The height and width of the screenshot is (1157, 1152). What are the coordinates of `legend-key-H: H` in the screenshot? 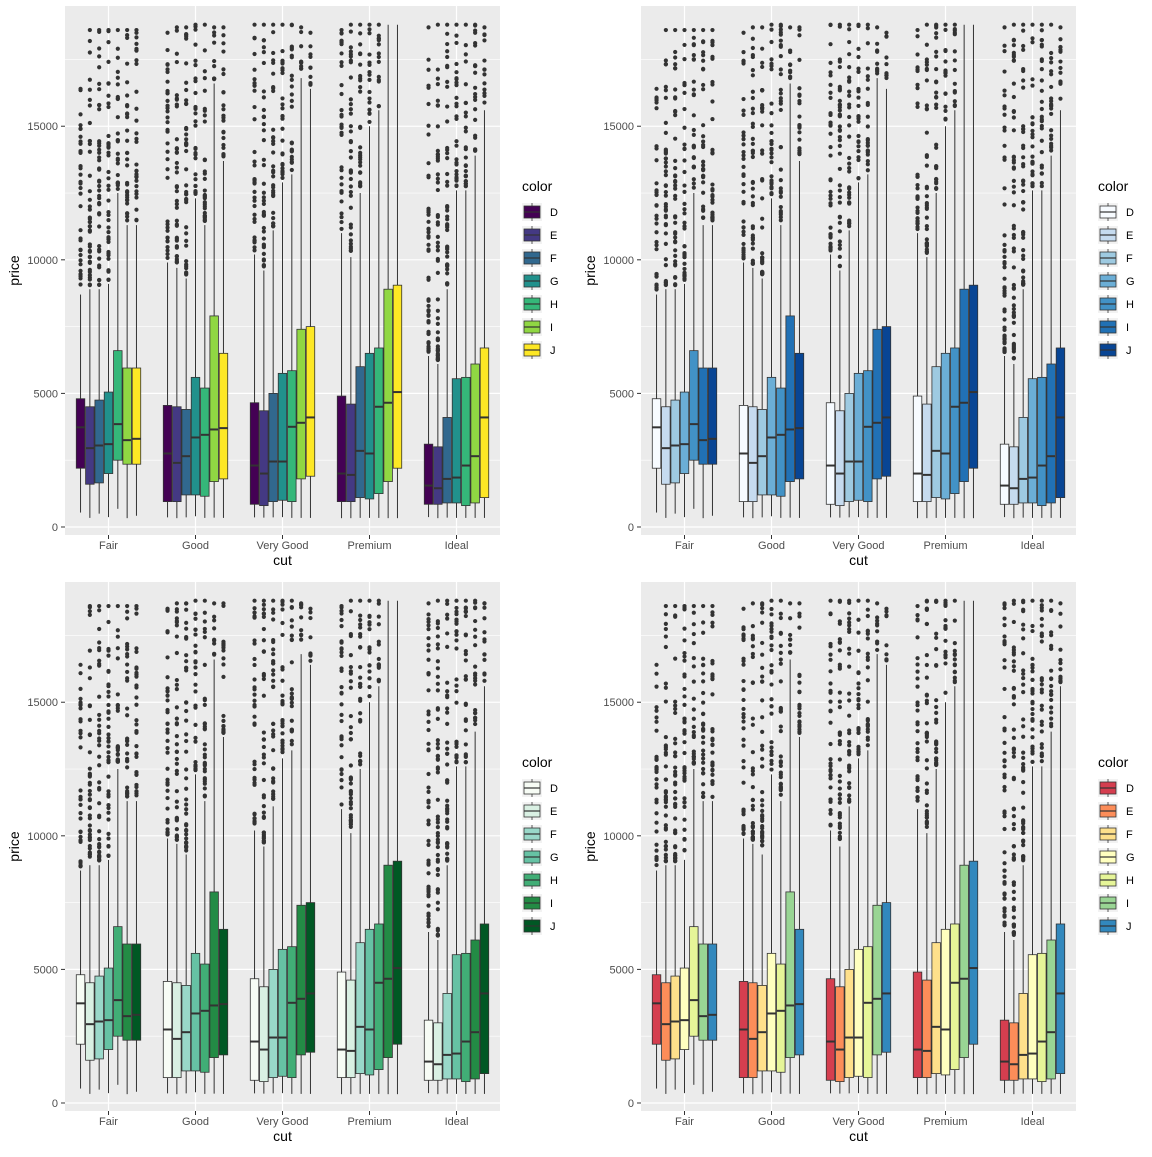 It's located at (1116, 304).